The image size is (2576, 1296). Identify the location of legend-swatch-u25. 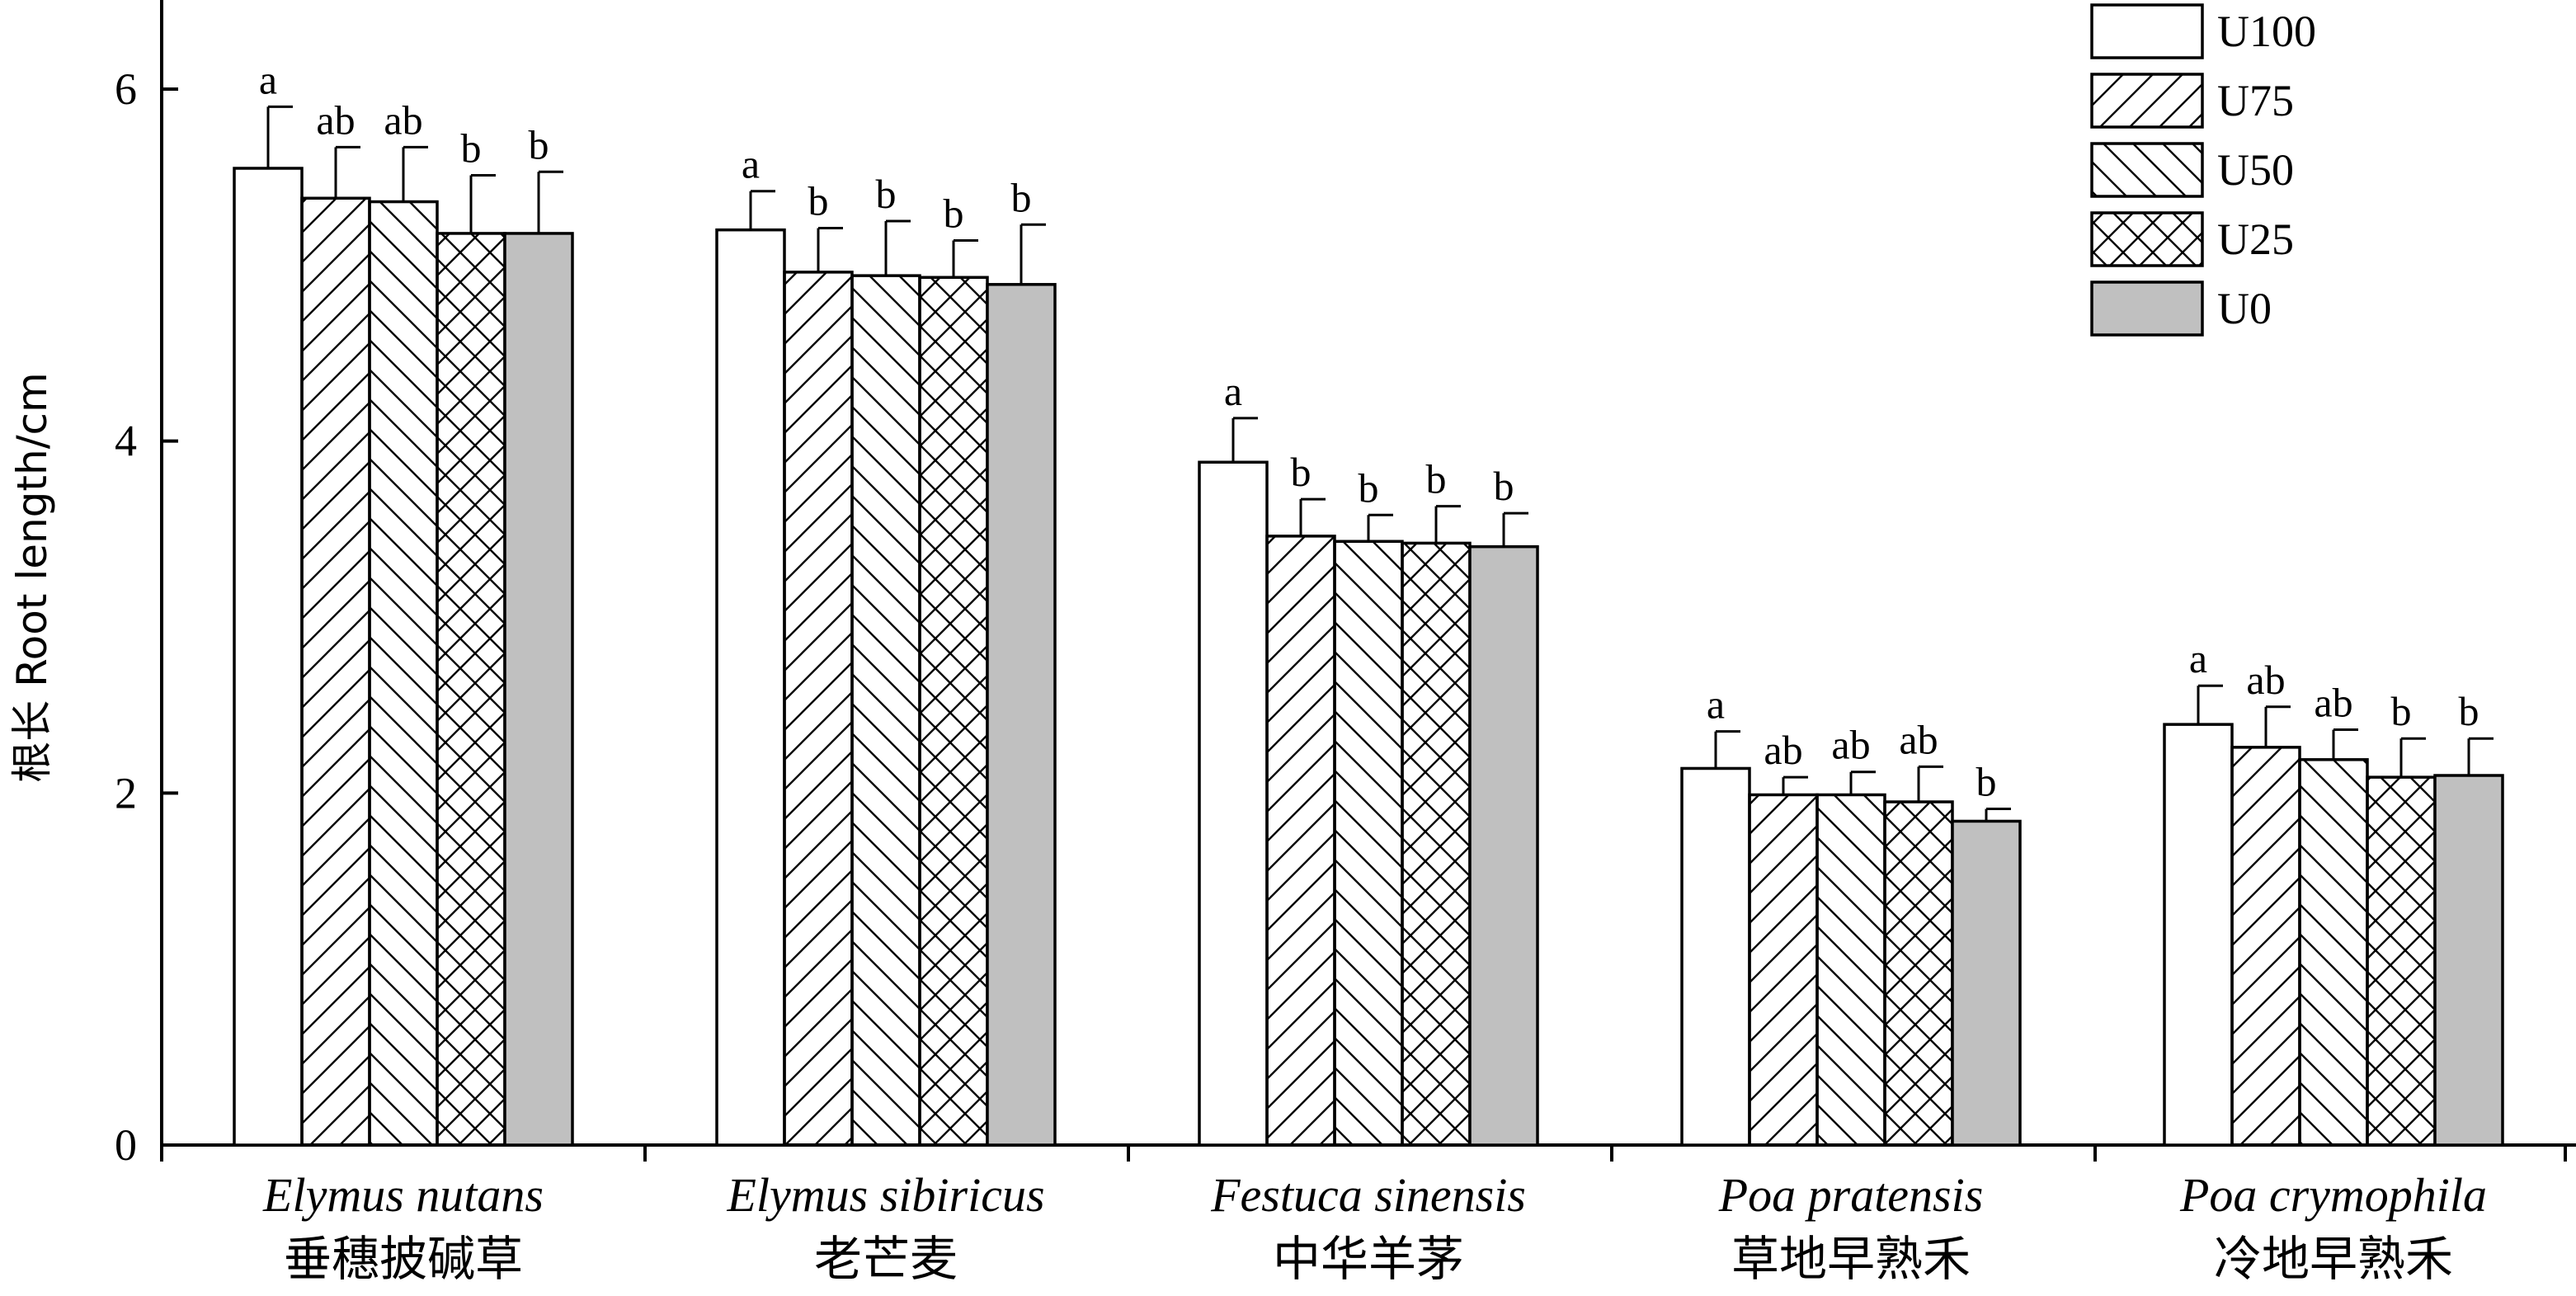
(2147, 239).